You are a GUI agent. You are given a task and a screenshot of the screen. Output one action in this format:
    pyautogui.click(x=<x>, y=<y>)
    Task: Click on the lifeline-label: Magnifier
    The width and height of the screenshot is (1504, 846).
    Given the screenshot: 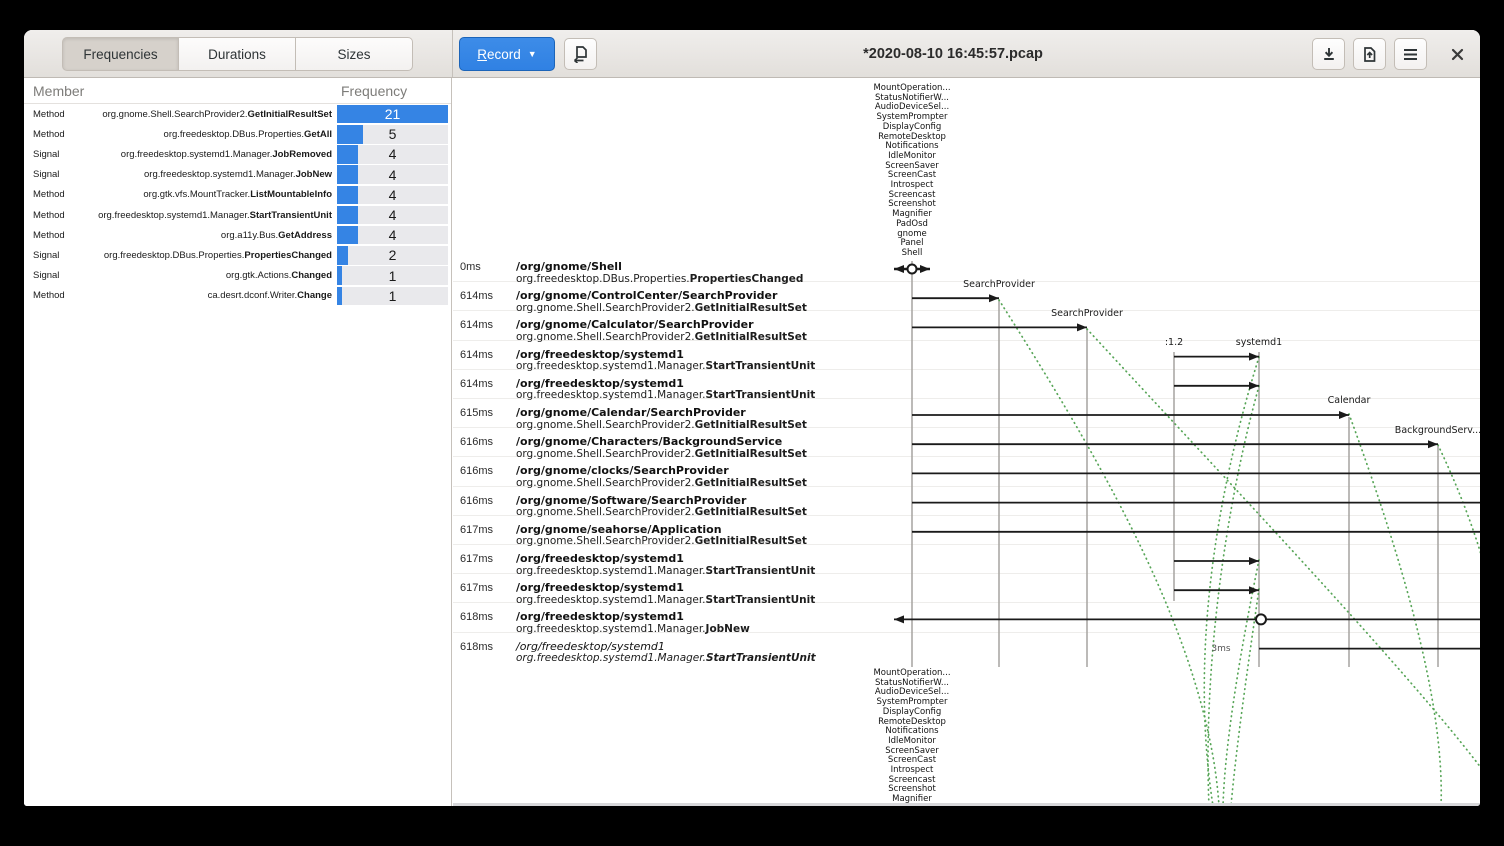 What is the action you would take?
    pyautogui.click(x=912, y=214)
    